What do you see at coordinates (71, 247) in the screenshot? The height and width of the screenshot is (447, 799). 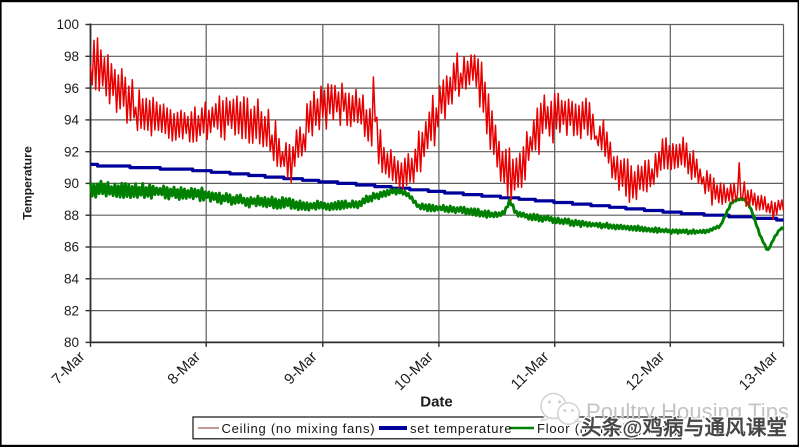 I see `svg-text: 86` at bounding box center [71, 247].